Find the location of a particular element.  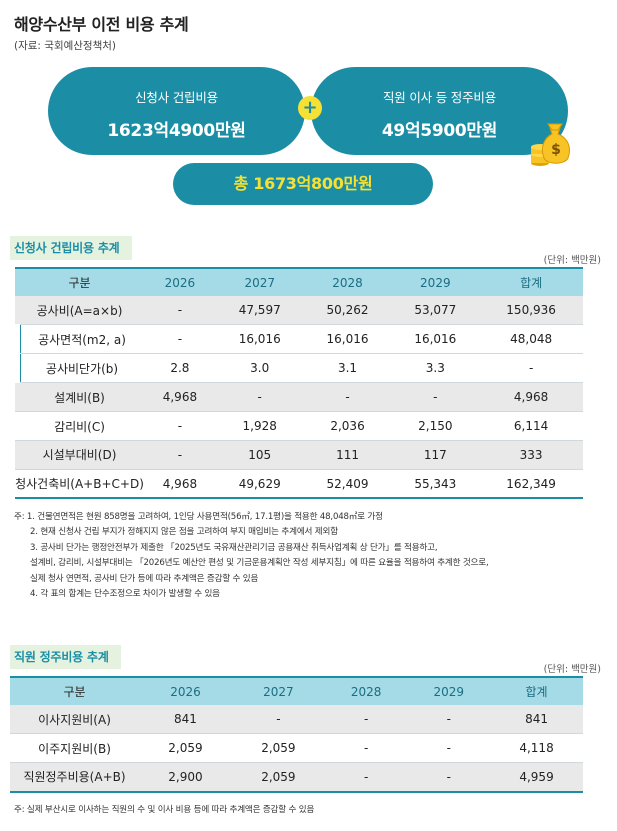

building-cost-unit: (단위: 백만원) is located at coordinates (572, 260).